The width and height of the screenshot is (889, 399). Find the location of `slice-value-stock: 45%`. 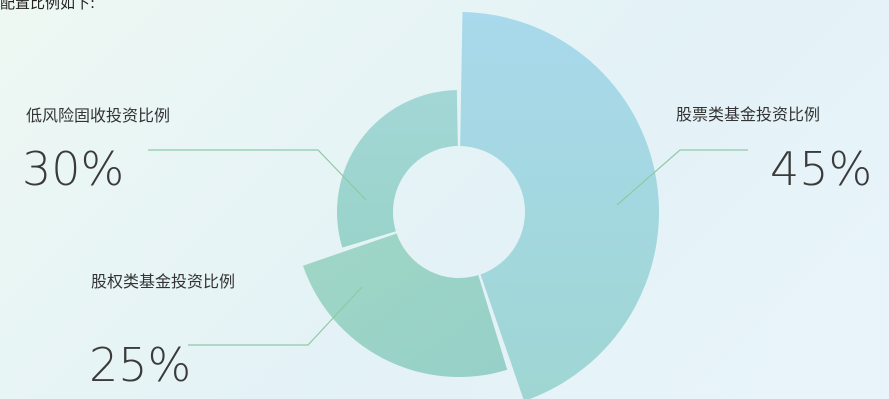

slice-value-stock: 45% is located at coordinates (821, 169).